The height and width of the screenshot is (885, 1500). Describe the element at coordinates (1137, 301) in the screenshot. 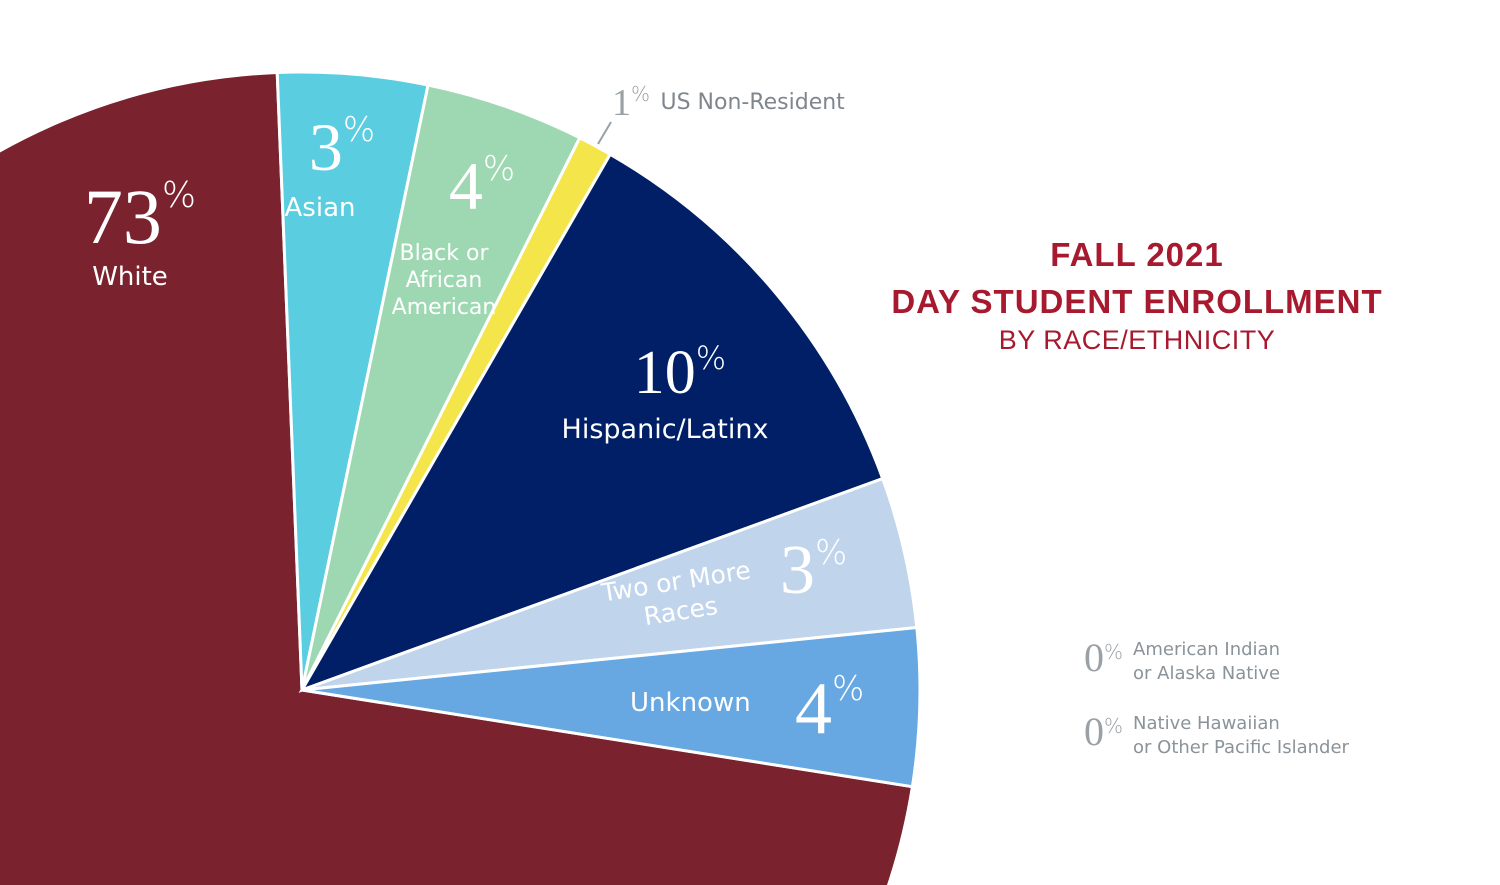

I see `chart-title-line2: DAY STUDENT ENROLLMENT` at that location.